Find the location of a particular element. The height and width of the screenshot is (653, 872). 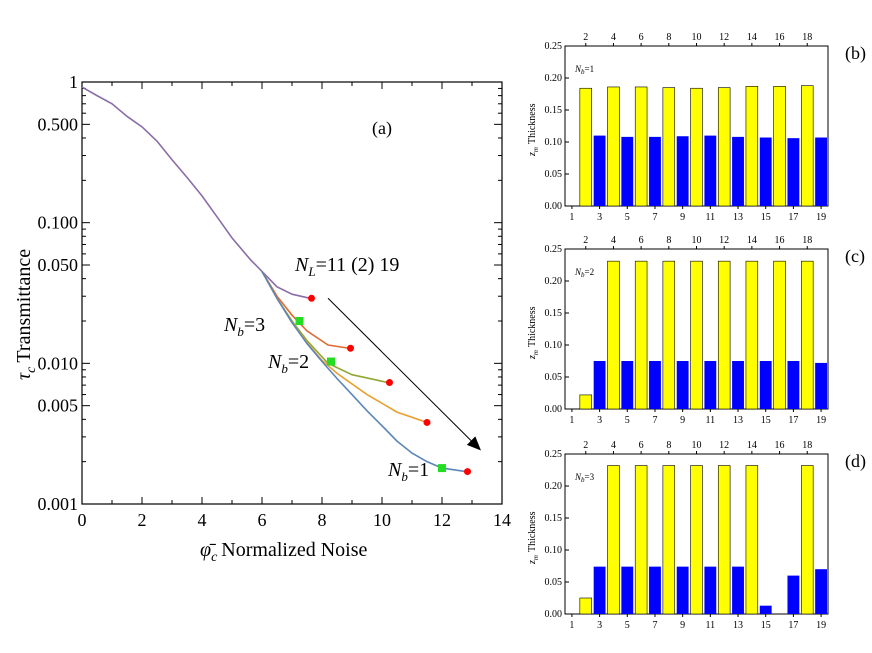

x-tick-label: 17 is located at coordinates (793, 420).